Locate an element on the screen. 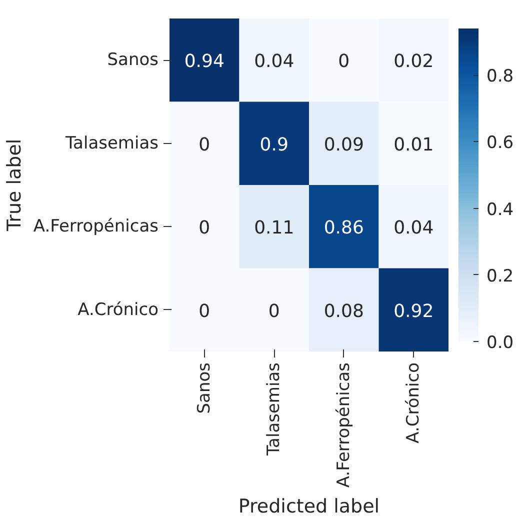  color-bar-label: 0.4 is located at coordinates (500, 210).